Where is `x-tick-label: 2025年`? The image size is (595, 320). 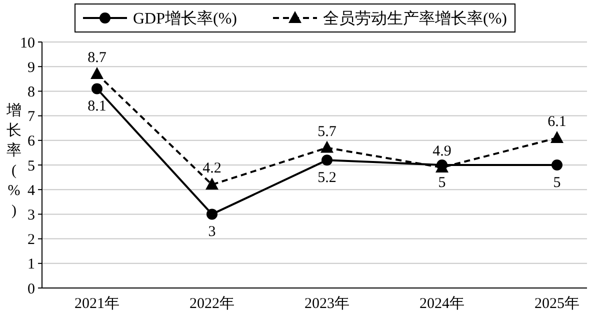 x-tick-label: 2025年 is located at coordinates (557, 303).